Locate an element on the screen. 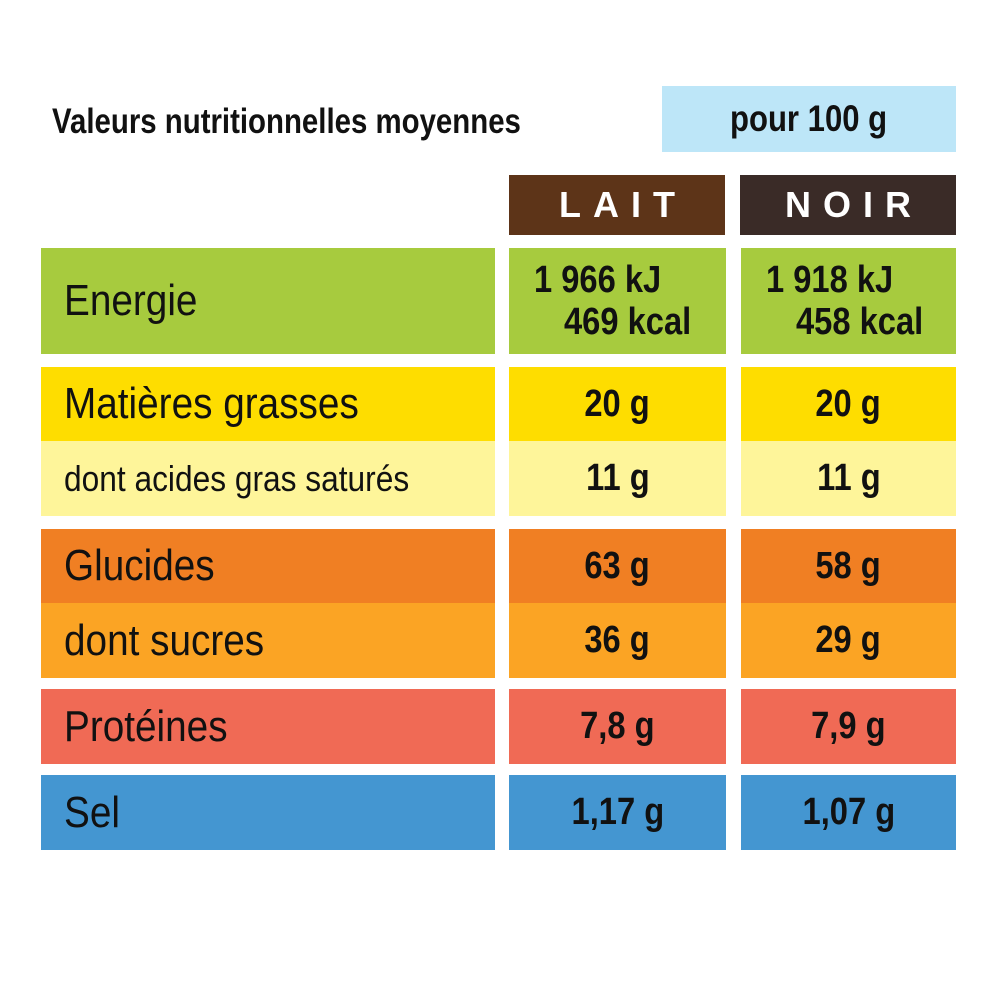  row-label-matieres-grasses: Matières grasses is located at coordinates (268, 404).